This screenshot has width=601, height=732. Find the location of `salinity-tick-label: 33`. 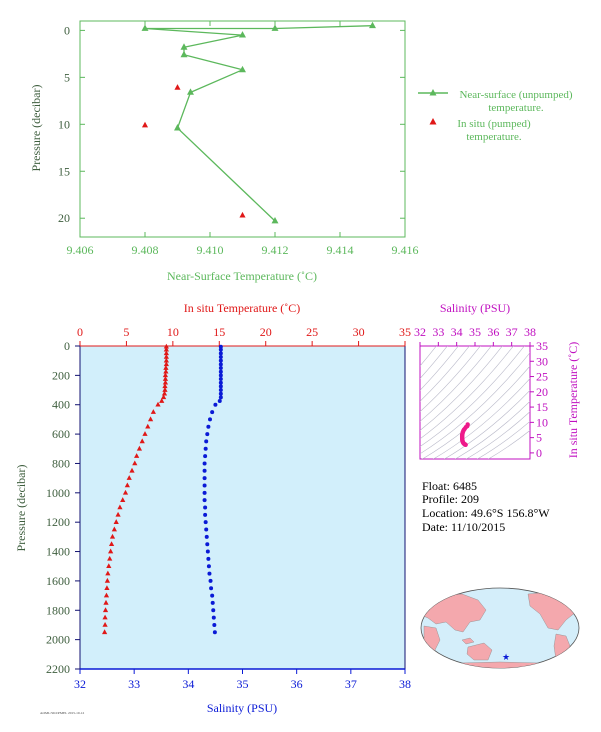

salinity-tick-label: 33 is located at coordinates (134, 684).